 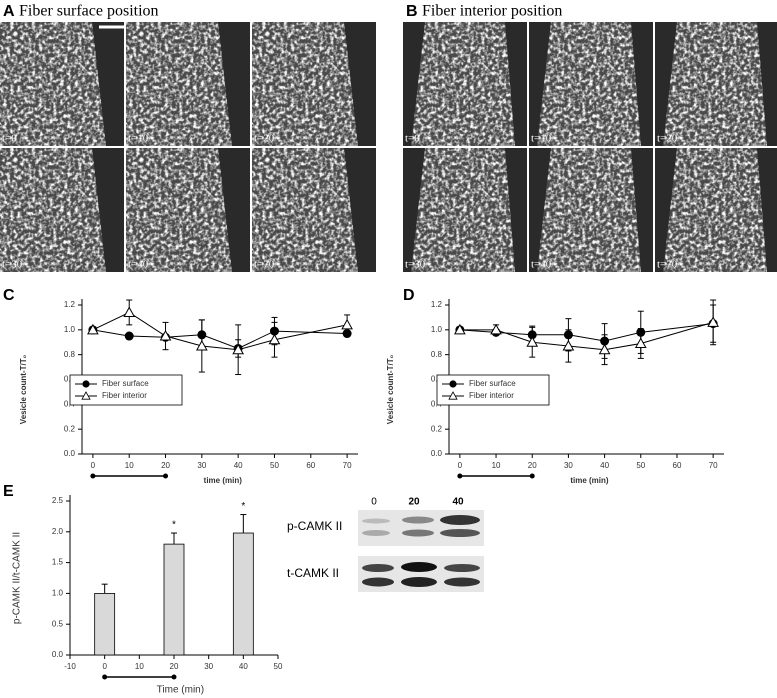 What do you see at coordinates (138, 139) in the screenshot?
I see `frame-label: t=10` at bounding box center [138, 139].